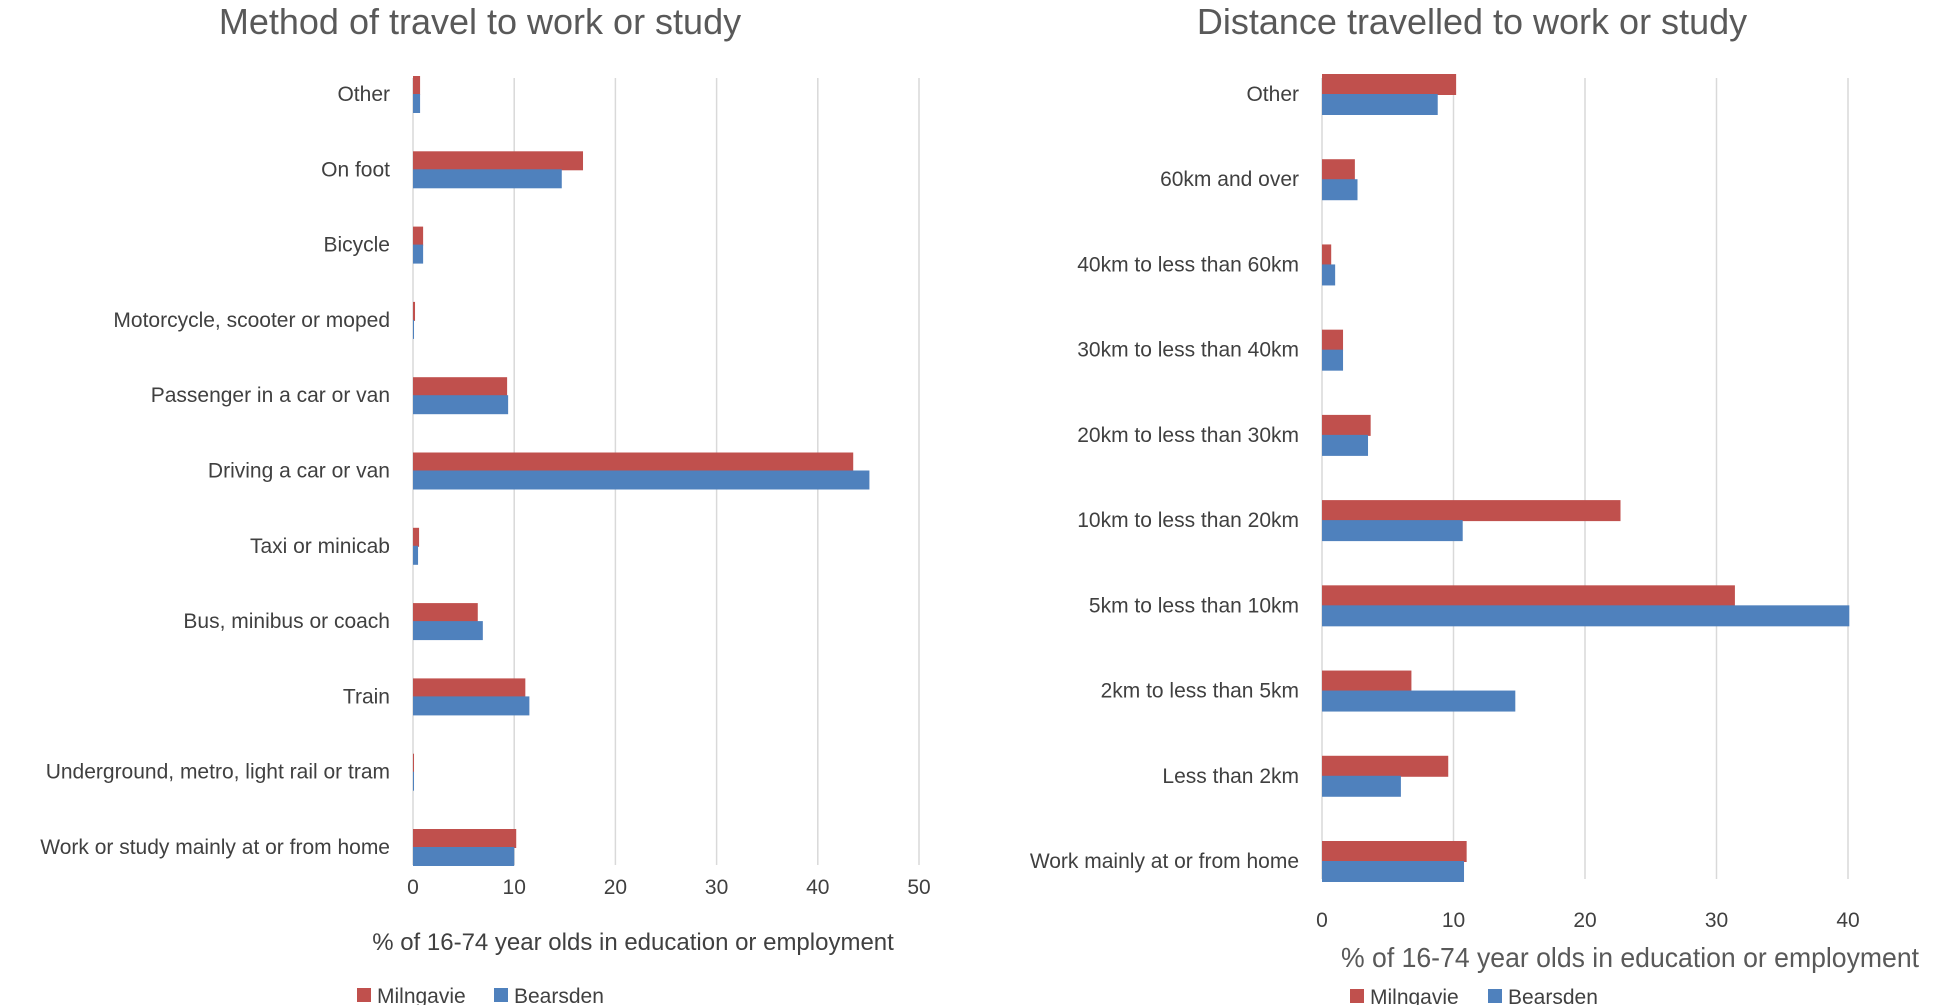 This screenshot has width=1937, height=1005. Describe the element at coordinates (356, 245) in the screenshot. I see `category-label: Bicycle` at that location.